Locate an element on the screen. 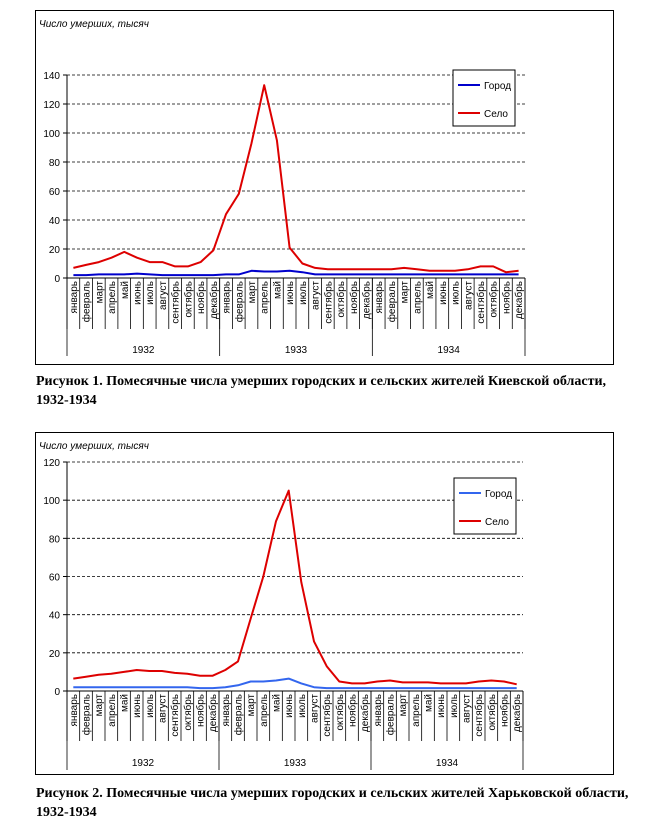 The width and height of the screenshot is (645, 838). year-label: 1933 is located at coordinates (296, 350).